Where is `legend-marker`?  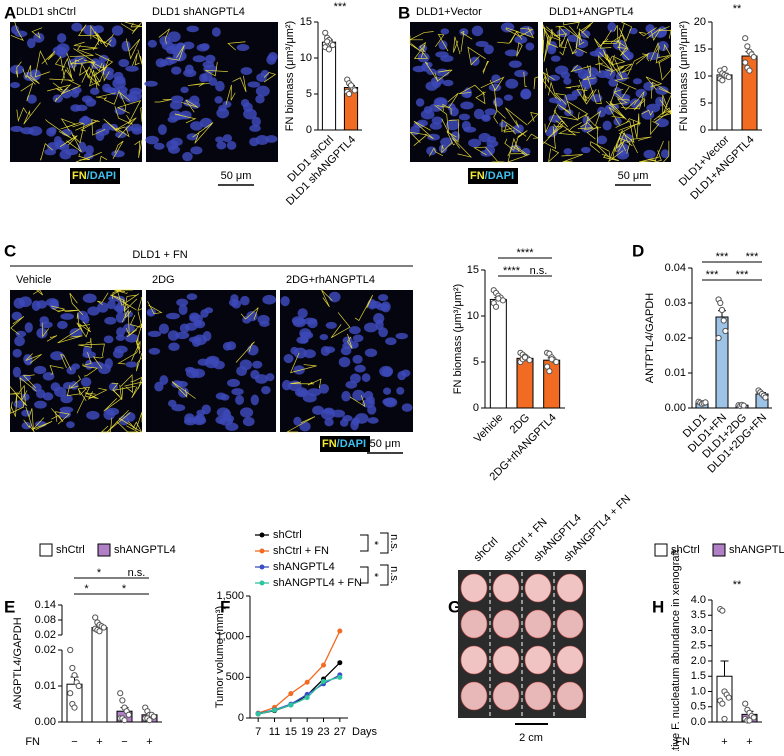 legend-marker is located at coordinates (262, 551).